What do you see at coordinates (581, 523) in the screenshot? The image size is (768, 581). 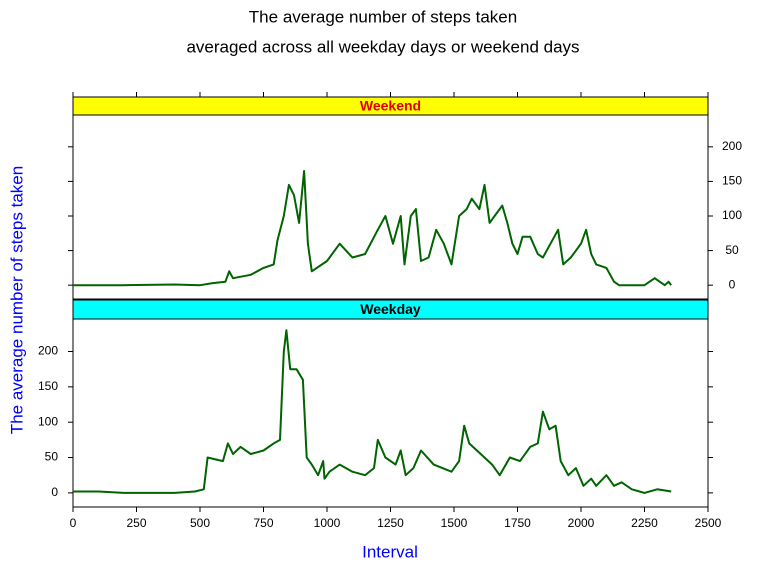 I see `x-tick-label: 2000` at bounding box center [581, 523].